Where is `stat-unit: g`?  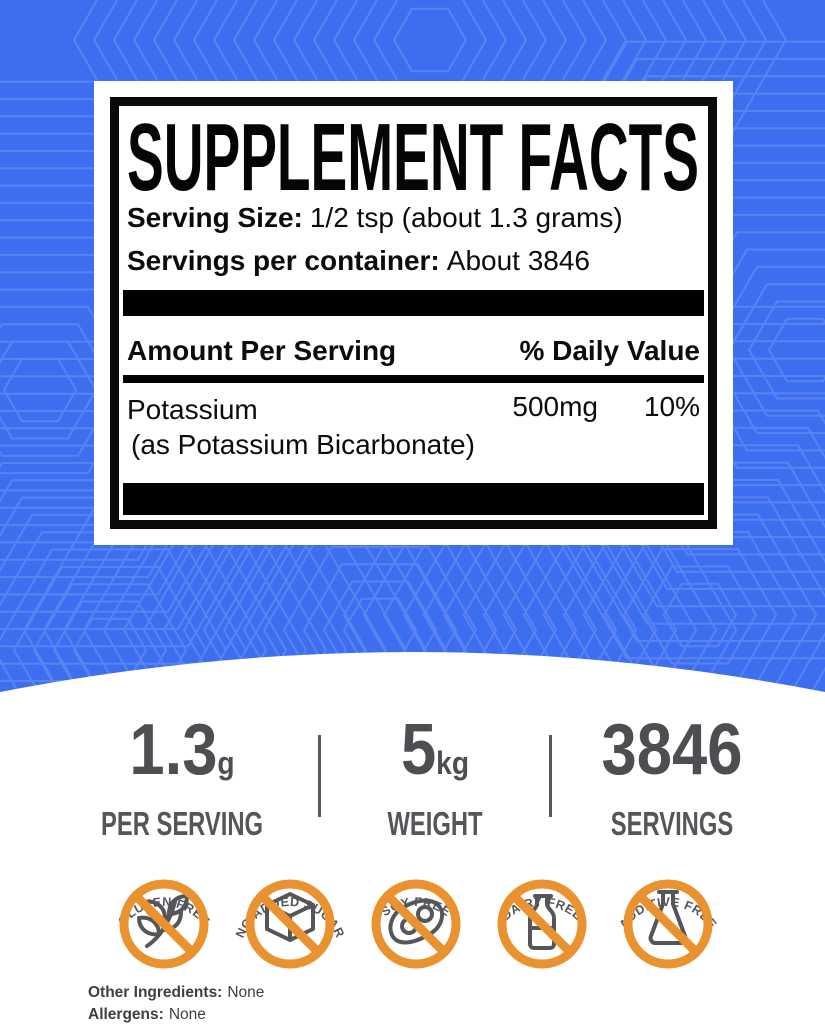
stat-unit: g is located at coordinates (226, 763).